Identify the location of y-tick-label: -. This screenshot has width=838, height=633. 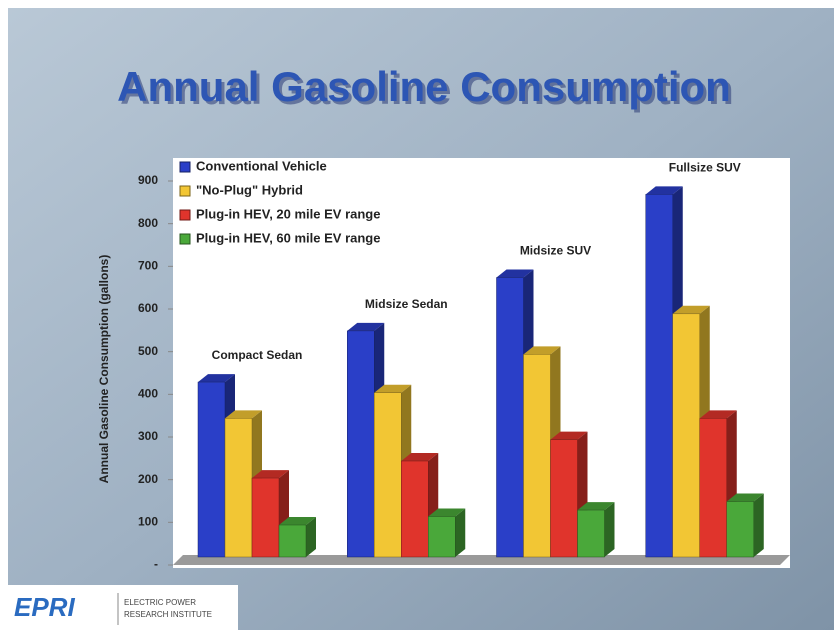
(156, 564).